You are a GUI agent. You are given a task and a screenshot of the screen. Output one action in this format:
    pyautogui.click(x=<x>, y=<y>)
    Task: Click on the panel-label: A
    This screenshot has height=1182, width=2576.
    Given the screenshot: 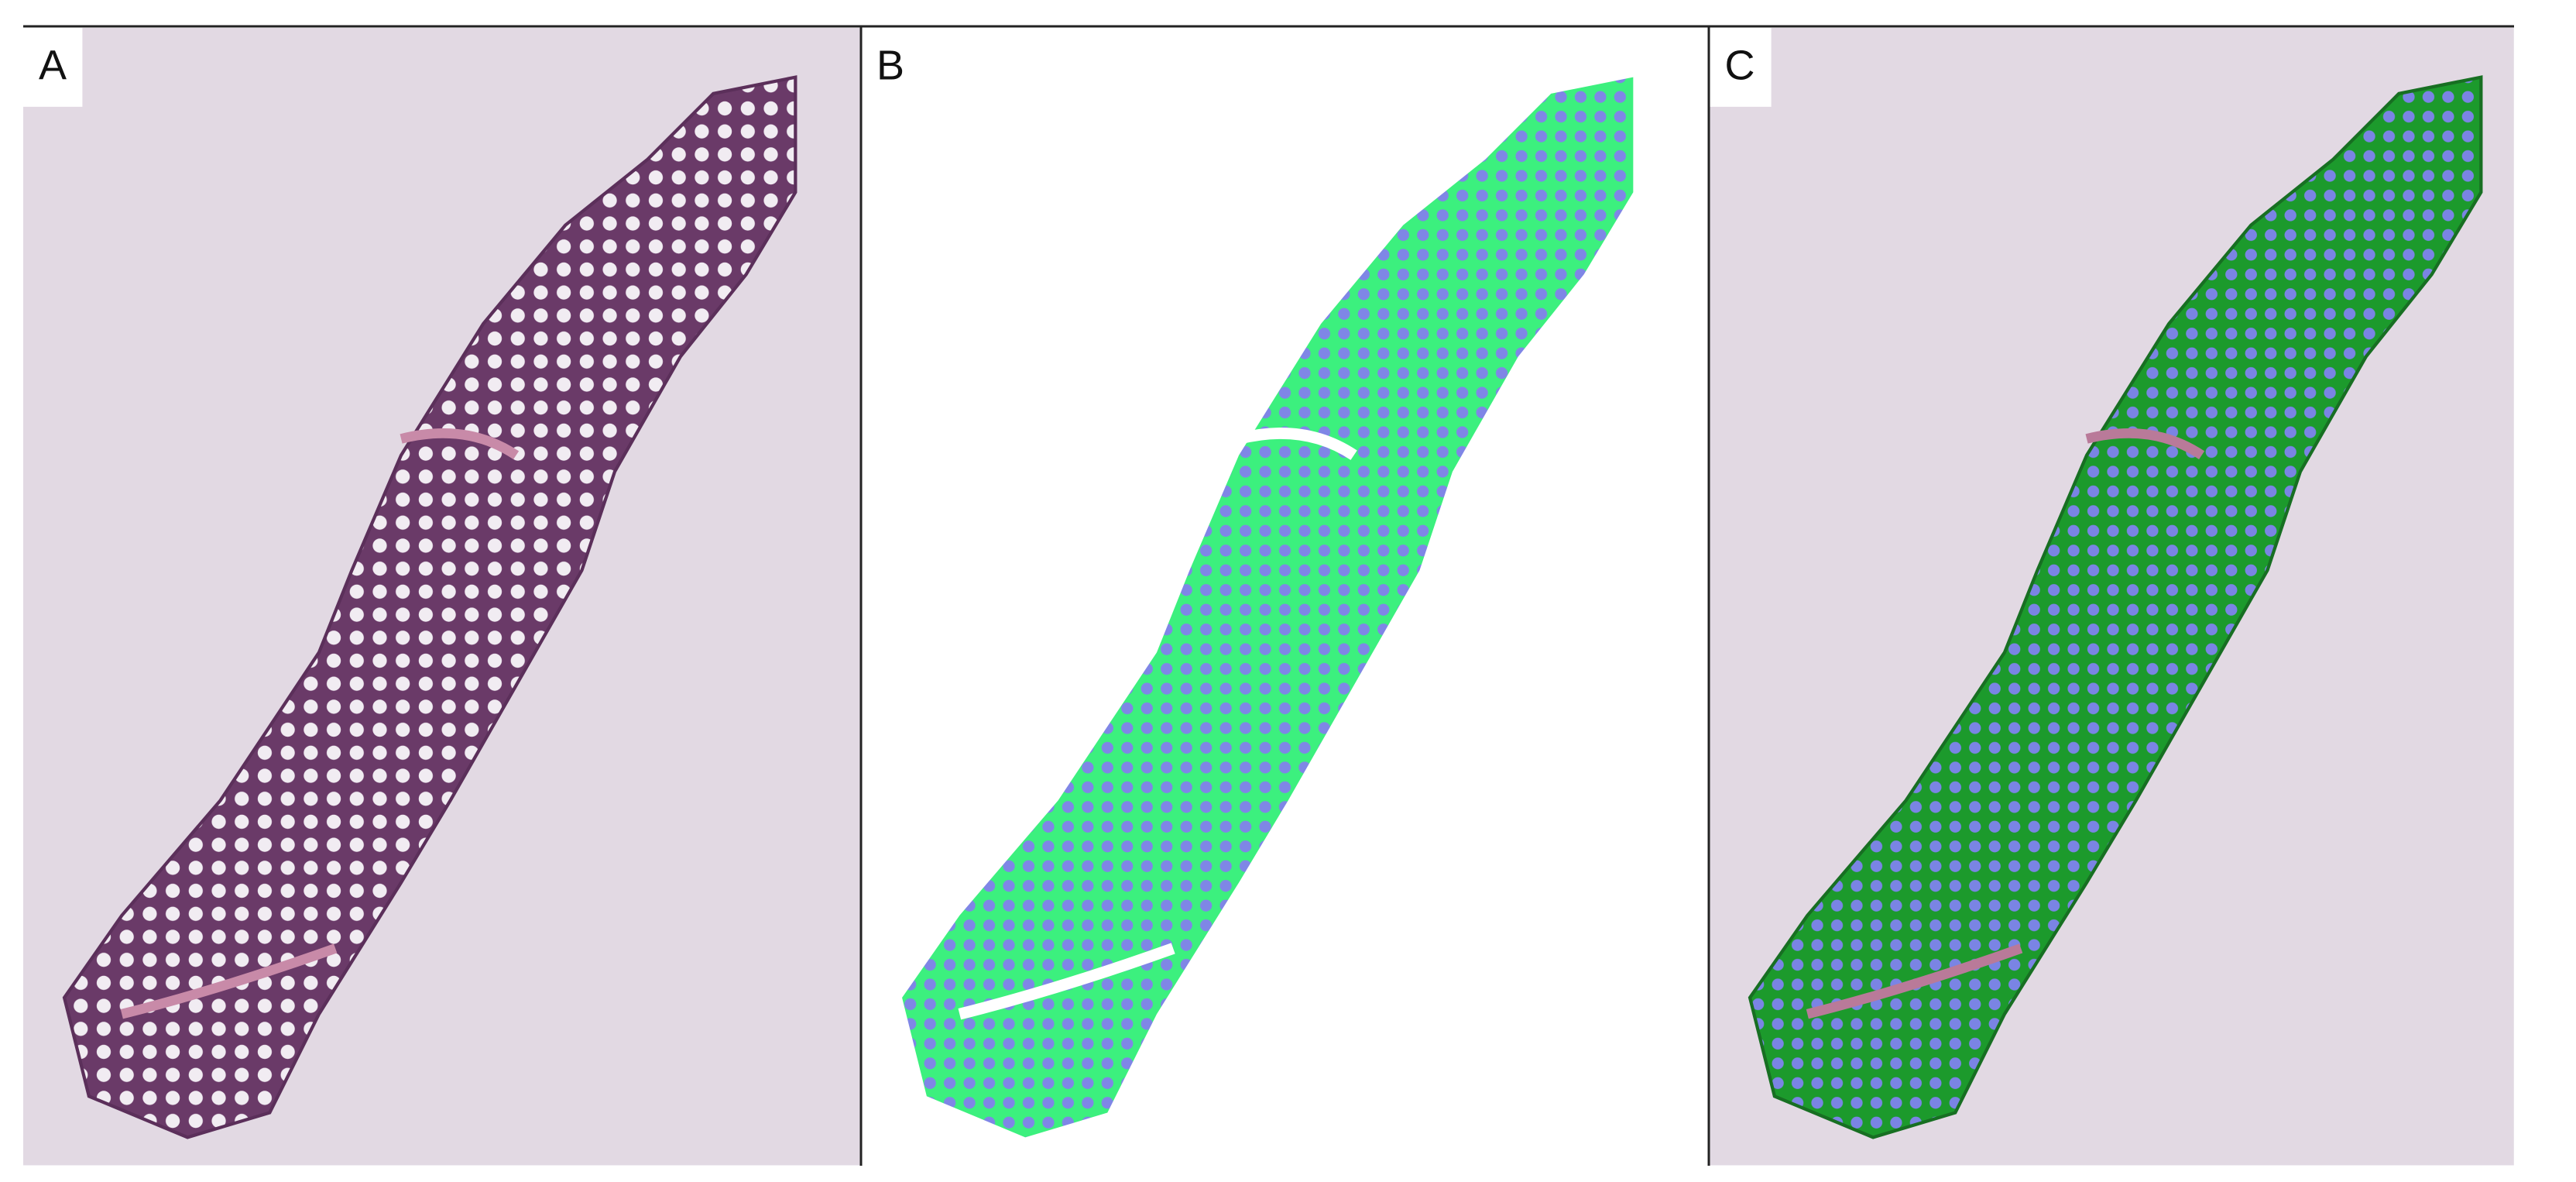 What is the action you would take?
    pyautogui.click(x=53, y=65)
    